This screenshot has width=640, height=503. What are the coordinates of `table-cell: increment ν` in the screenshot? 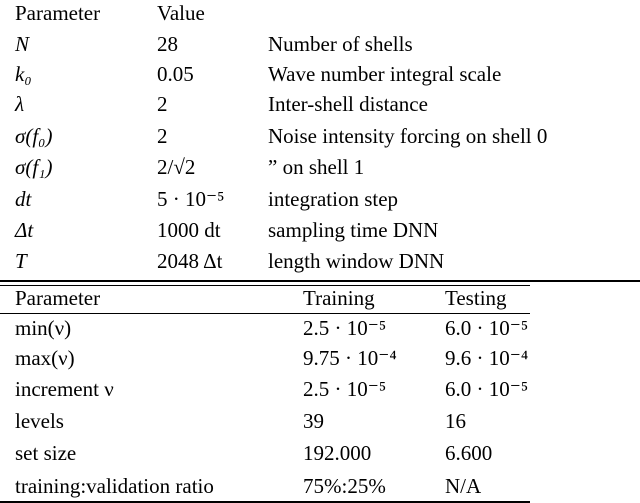 It's located at (64, 389).